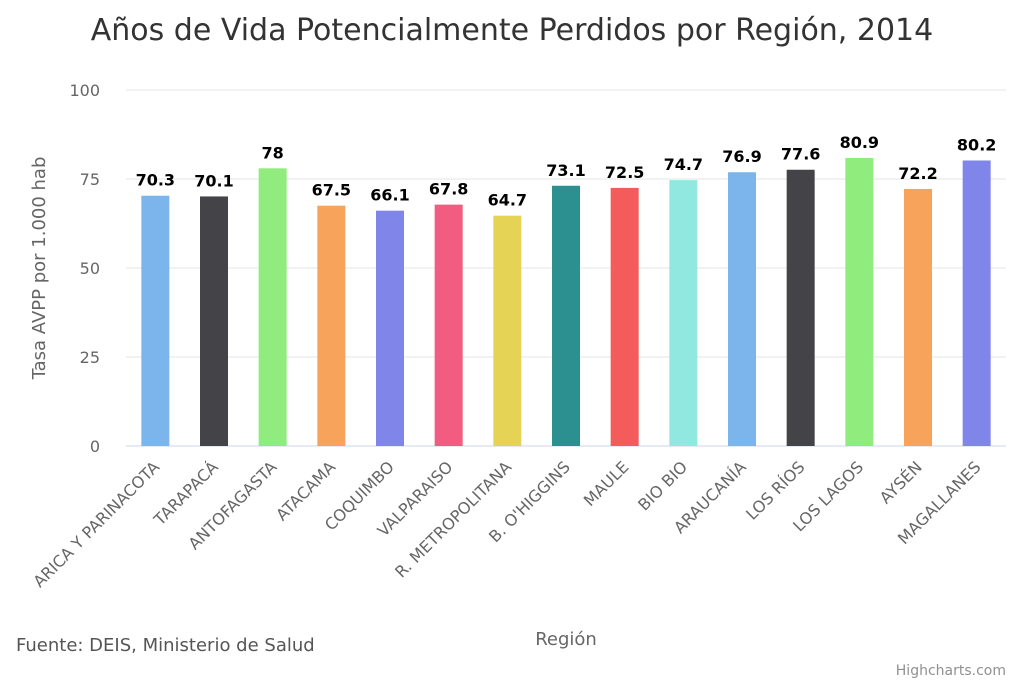 The width and height of the screenshot is (1024, 683). What do you see at coordinates (606, 483) in the screenshot?
I see `x-tick-label: MAULE` at bounding box center [606, 483].